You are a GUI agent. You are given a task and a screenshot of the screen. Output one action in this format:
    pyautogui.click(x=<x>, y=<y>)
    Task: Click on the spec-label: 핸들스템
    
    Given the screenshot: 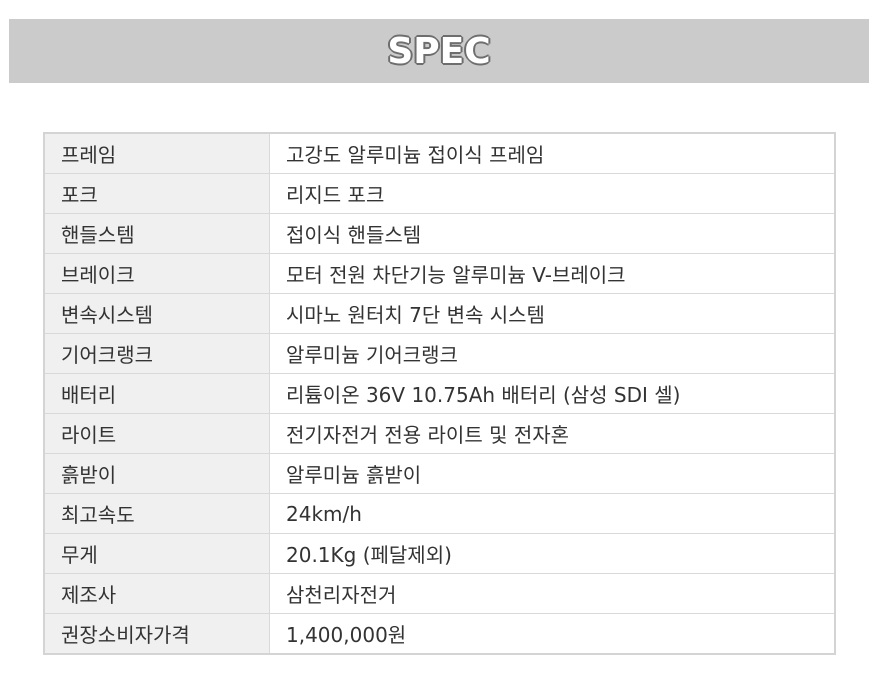 What is the action you would take?
    pyautogui.click(x=157, y=233)
    